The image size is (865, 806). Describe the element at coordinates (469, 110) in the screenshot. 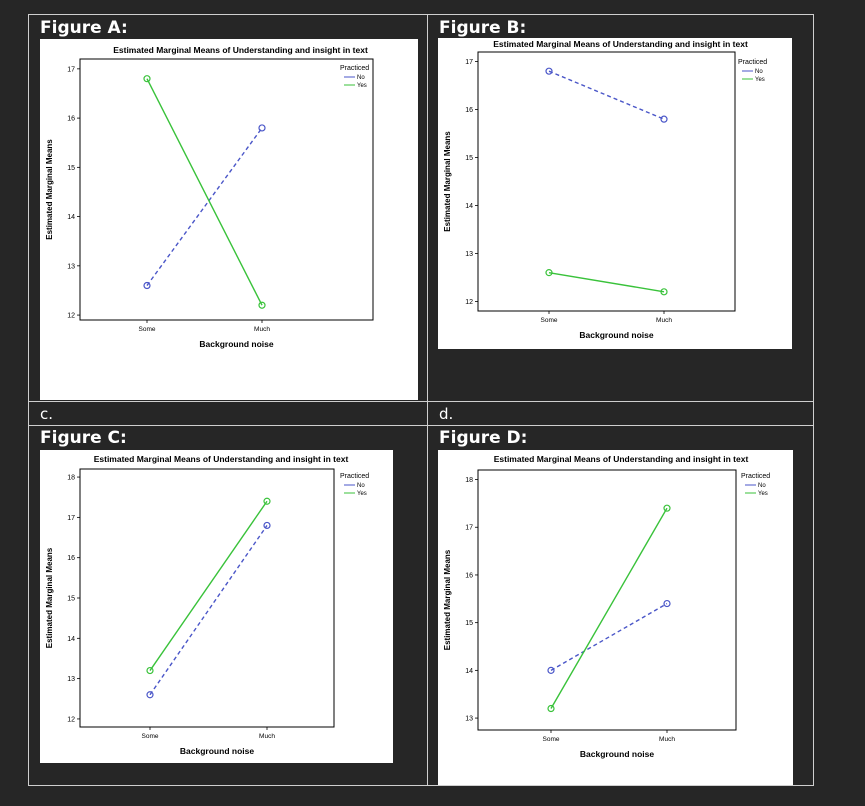

I see `chart-1-ytick-label: 16` at that location.